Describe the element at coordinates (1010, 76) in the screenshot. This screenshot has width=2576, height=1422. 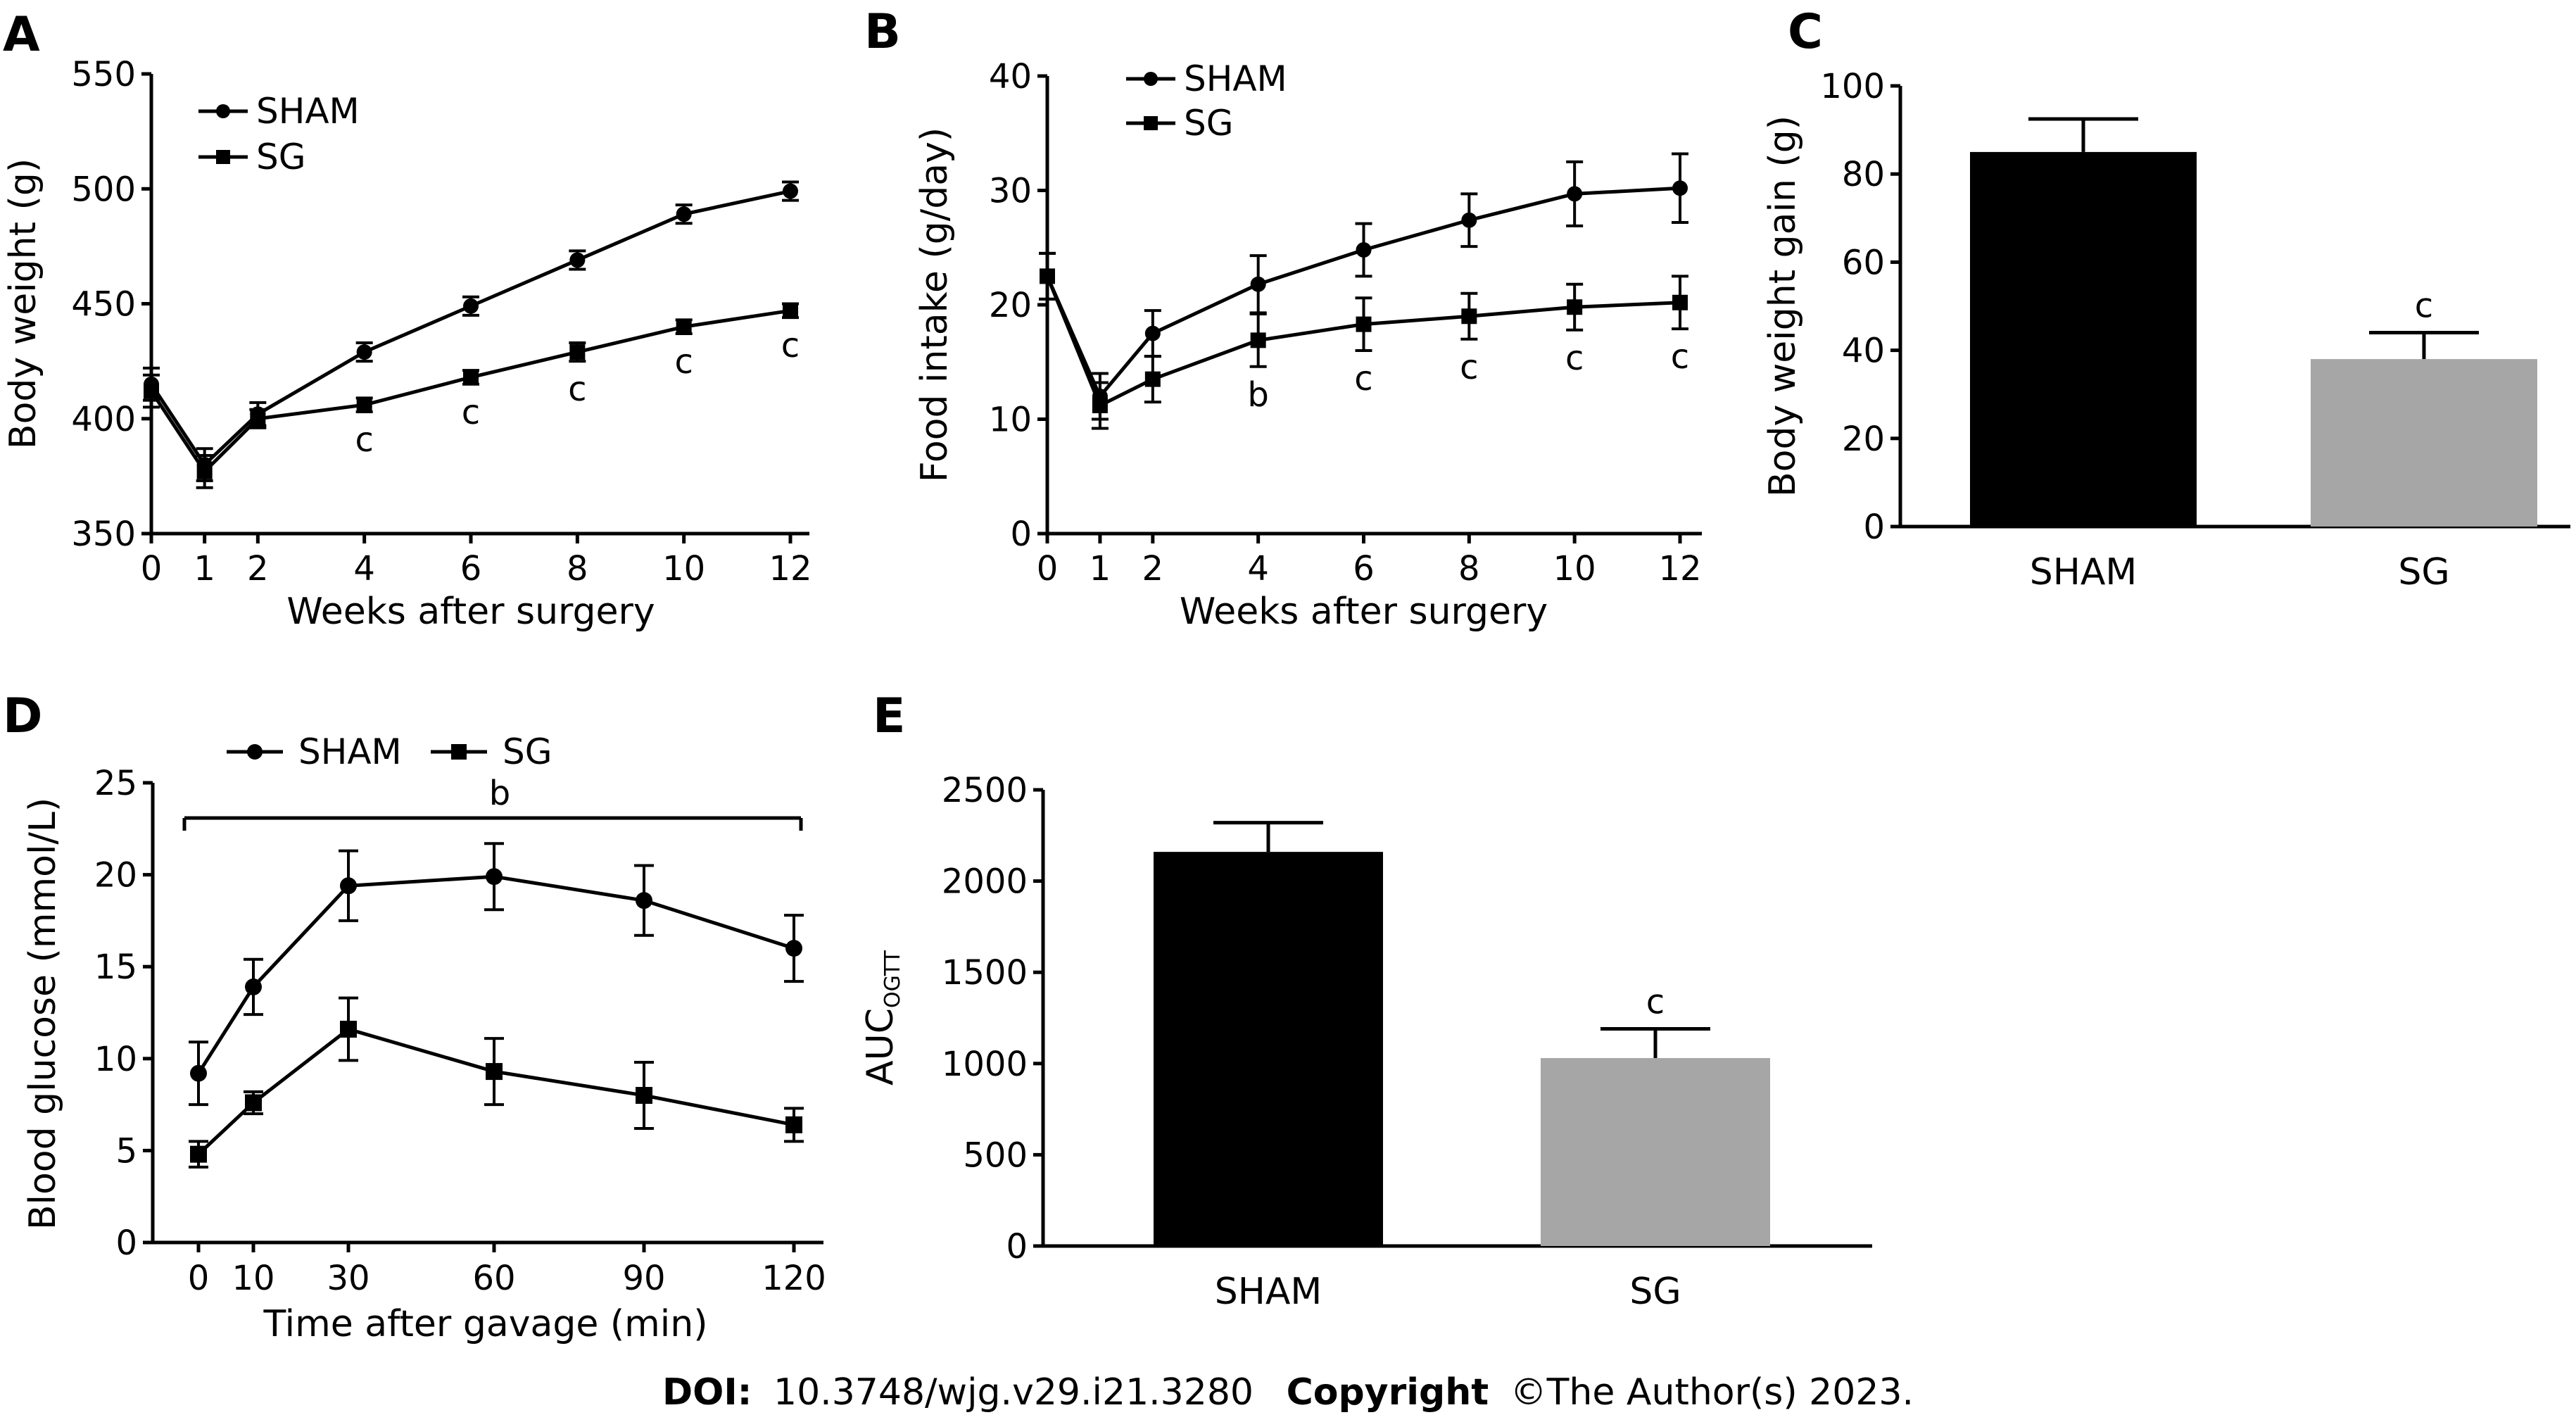
I see `panel-b-y-tick-label: 40` at that location.